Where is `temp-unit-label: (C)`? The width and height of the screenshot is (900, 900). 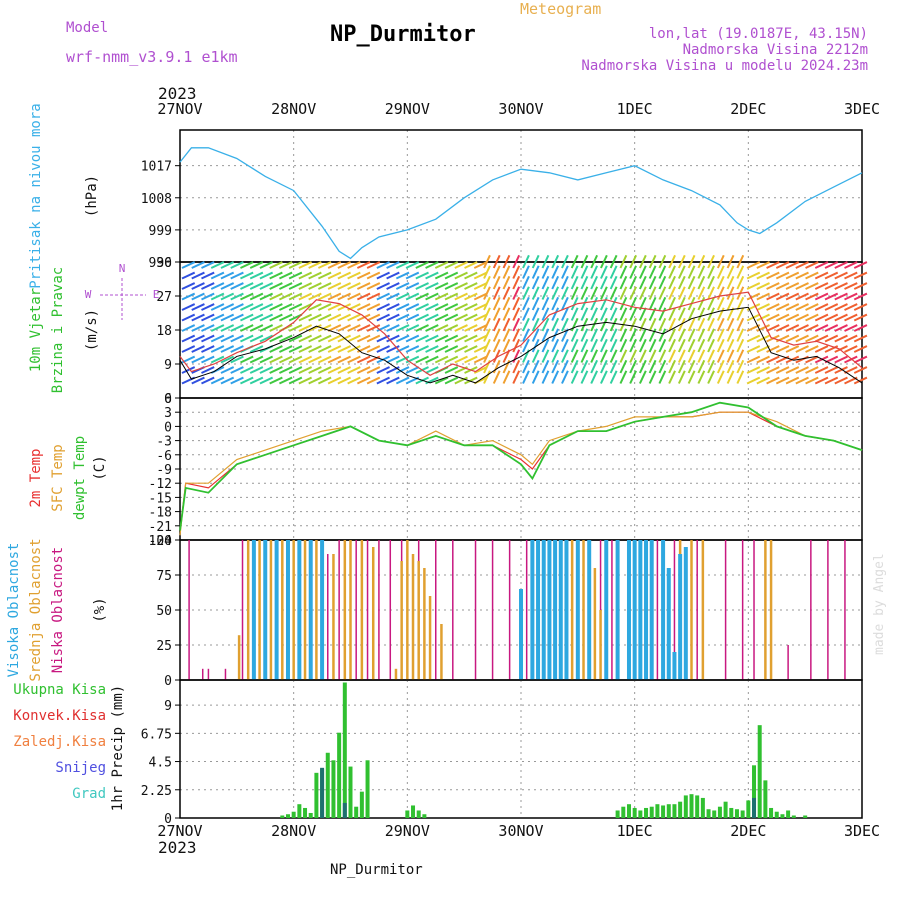
temp-unit-label: (C) is located at coordinates (100, 467).